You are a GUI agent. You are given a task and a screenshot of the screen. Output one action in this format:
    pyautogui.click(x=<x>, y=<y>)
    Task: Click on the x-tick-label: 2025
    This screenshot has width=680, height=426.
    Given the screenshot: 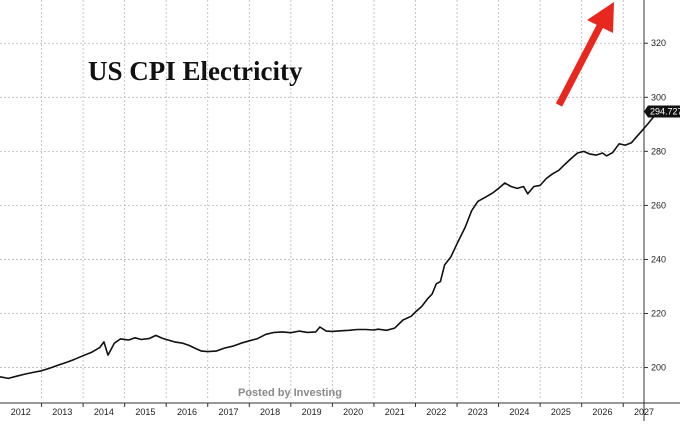 What is the action you would take?
    pyautogui.click(x=561, y=412)
    